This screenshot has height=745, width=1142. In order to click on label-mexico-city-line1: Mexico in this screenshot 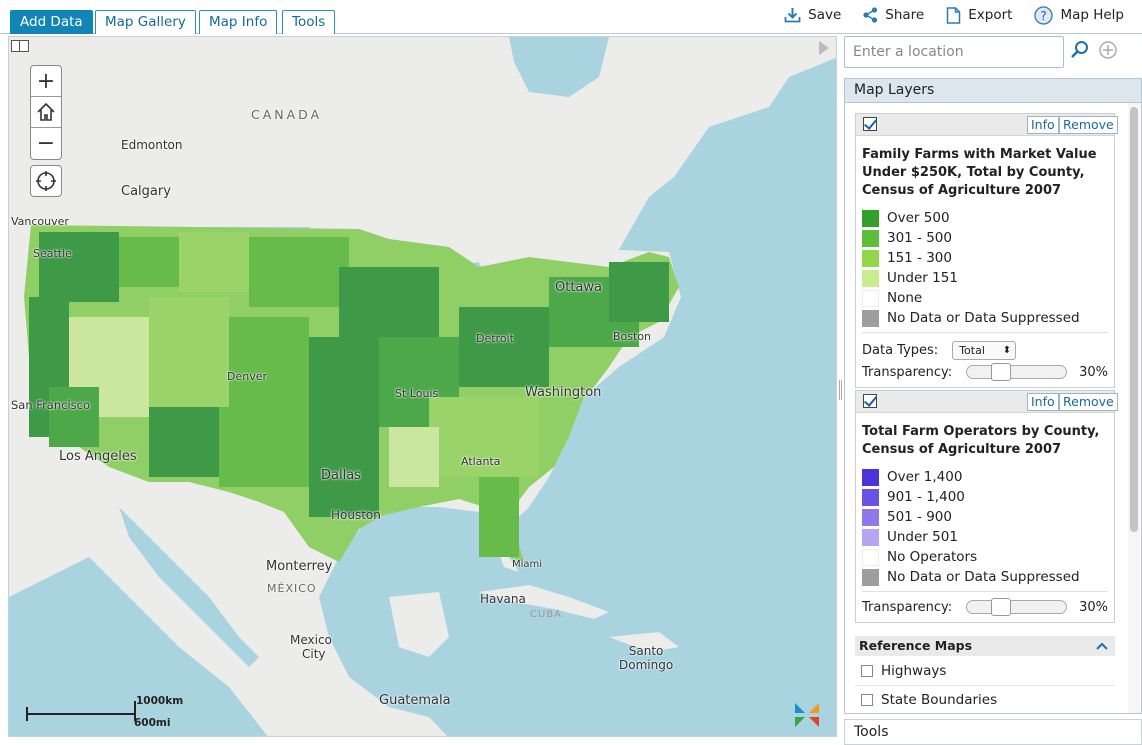, I will do `click(311, 640)`.